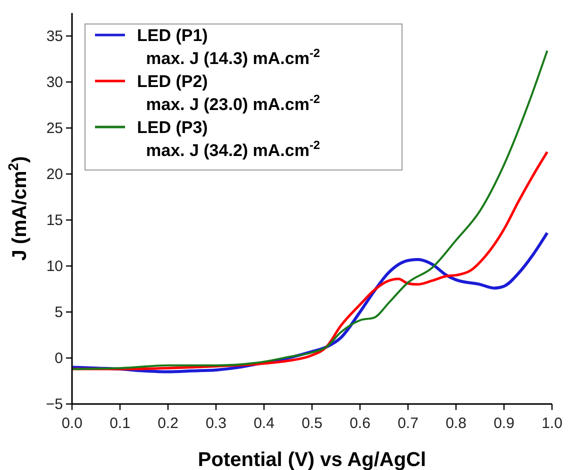 The image size is (570, 470). What do you see at coordinates (228, 139) in the screenshot?
I see `legend-label: LED (P3) max. J (34.2) mA.cm$^{-2}$` at bounding box center [228, 139].